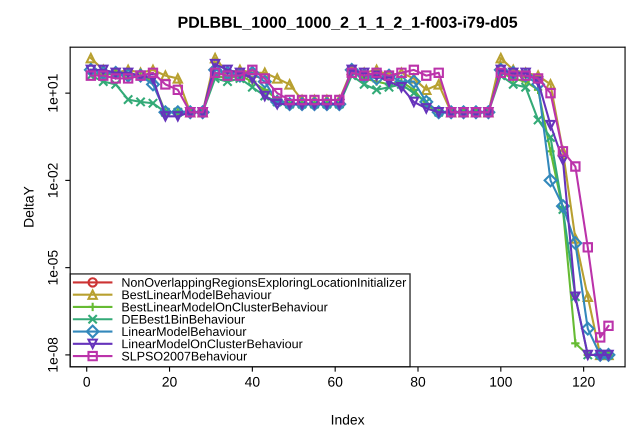 This screenshot has height=429, width=632. Describe the element at coordinates (225, 307) in the screenshot. I see `legend-label: BestLinearModelOnClusterBehaviour` at that location.